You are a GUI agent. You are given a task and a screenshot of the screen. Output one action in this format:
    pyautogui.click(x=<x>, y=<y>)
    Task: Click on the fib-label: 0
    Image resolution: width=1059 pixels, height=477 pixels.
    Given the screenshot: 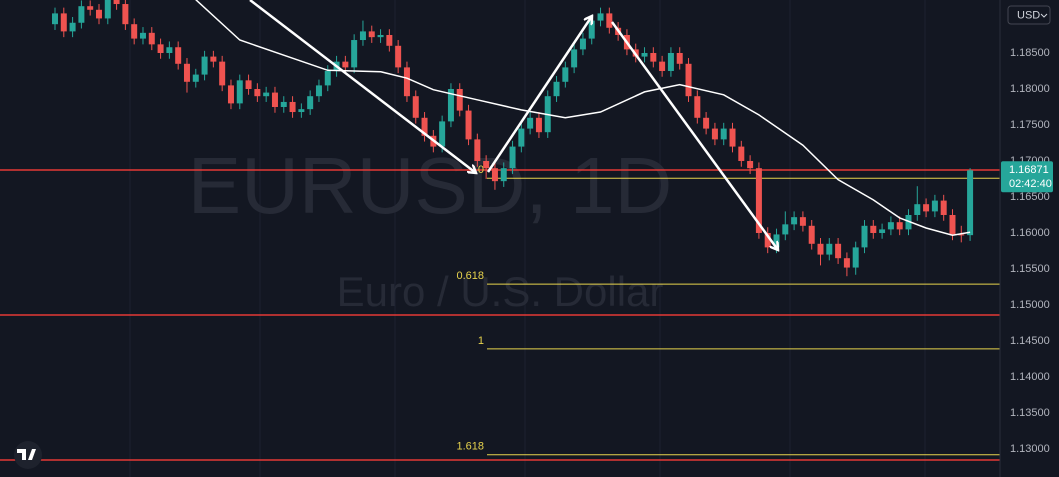 What is the action you would take?
    pyautogui.click(x=481, y=170)
    